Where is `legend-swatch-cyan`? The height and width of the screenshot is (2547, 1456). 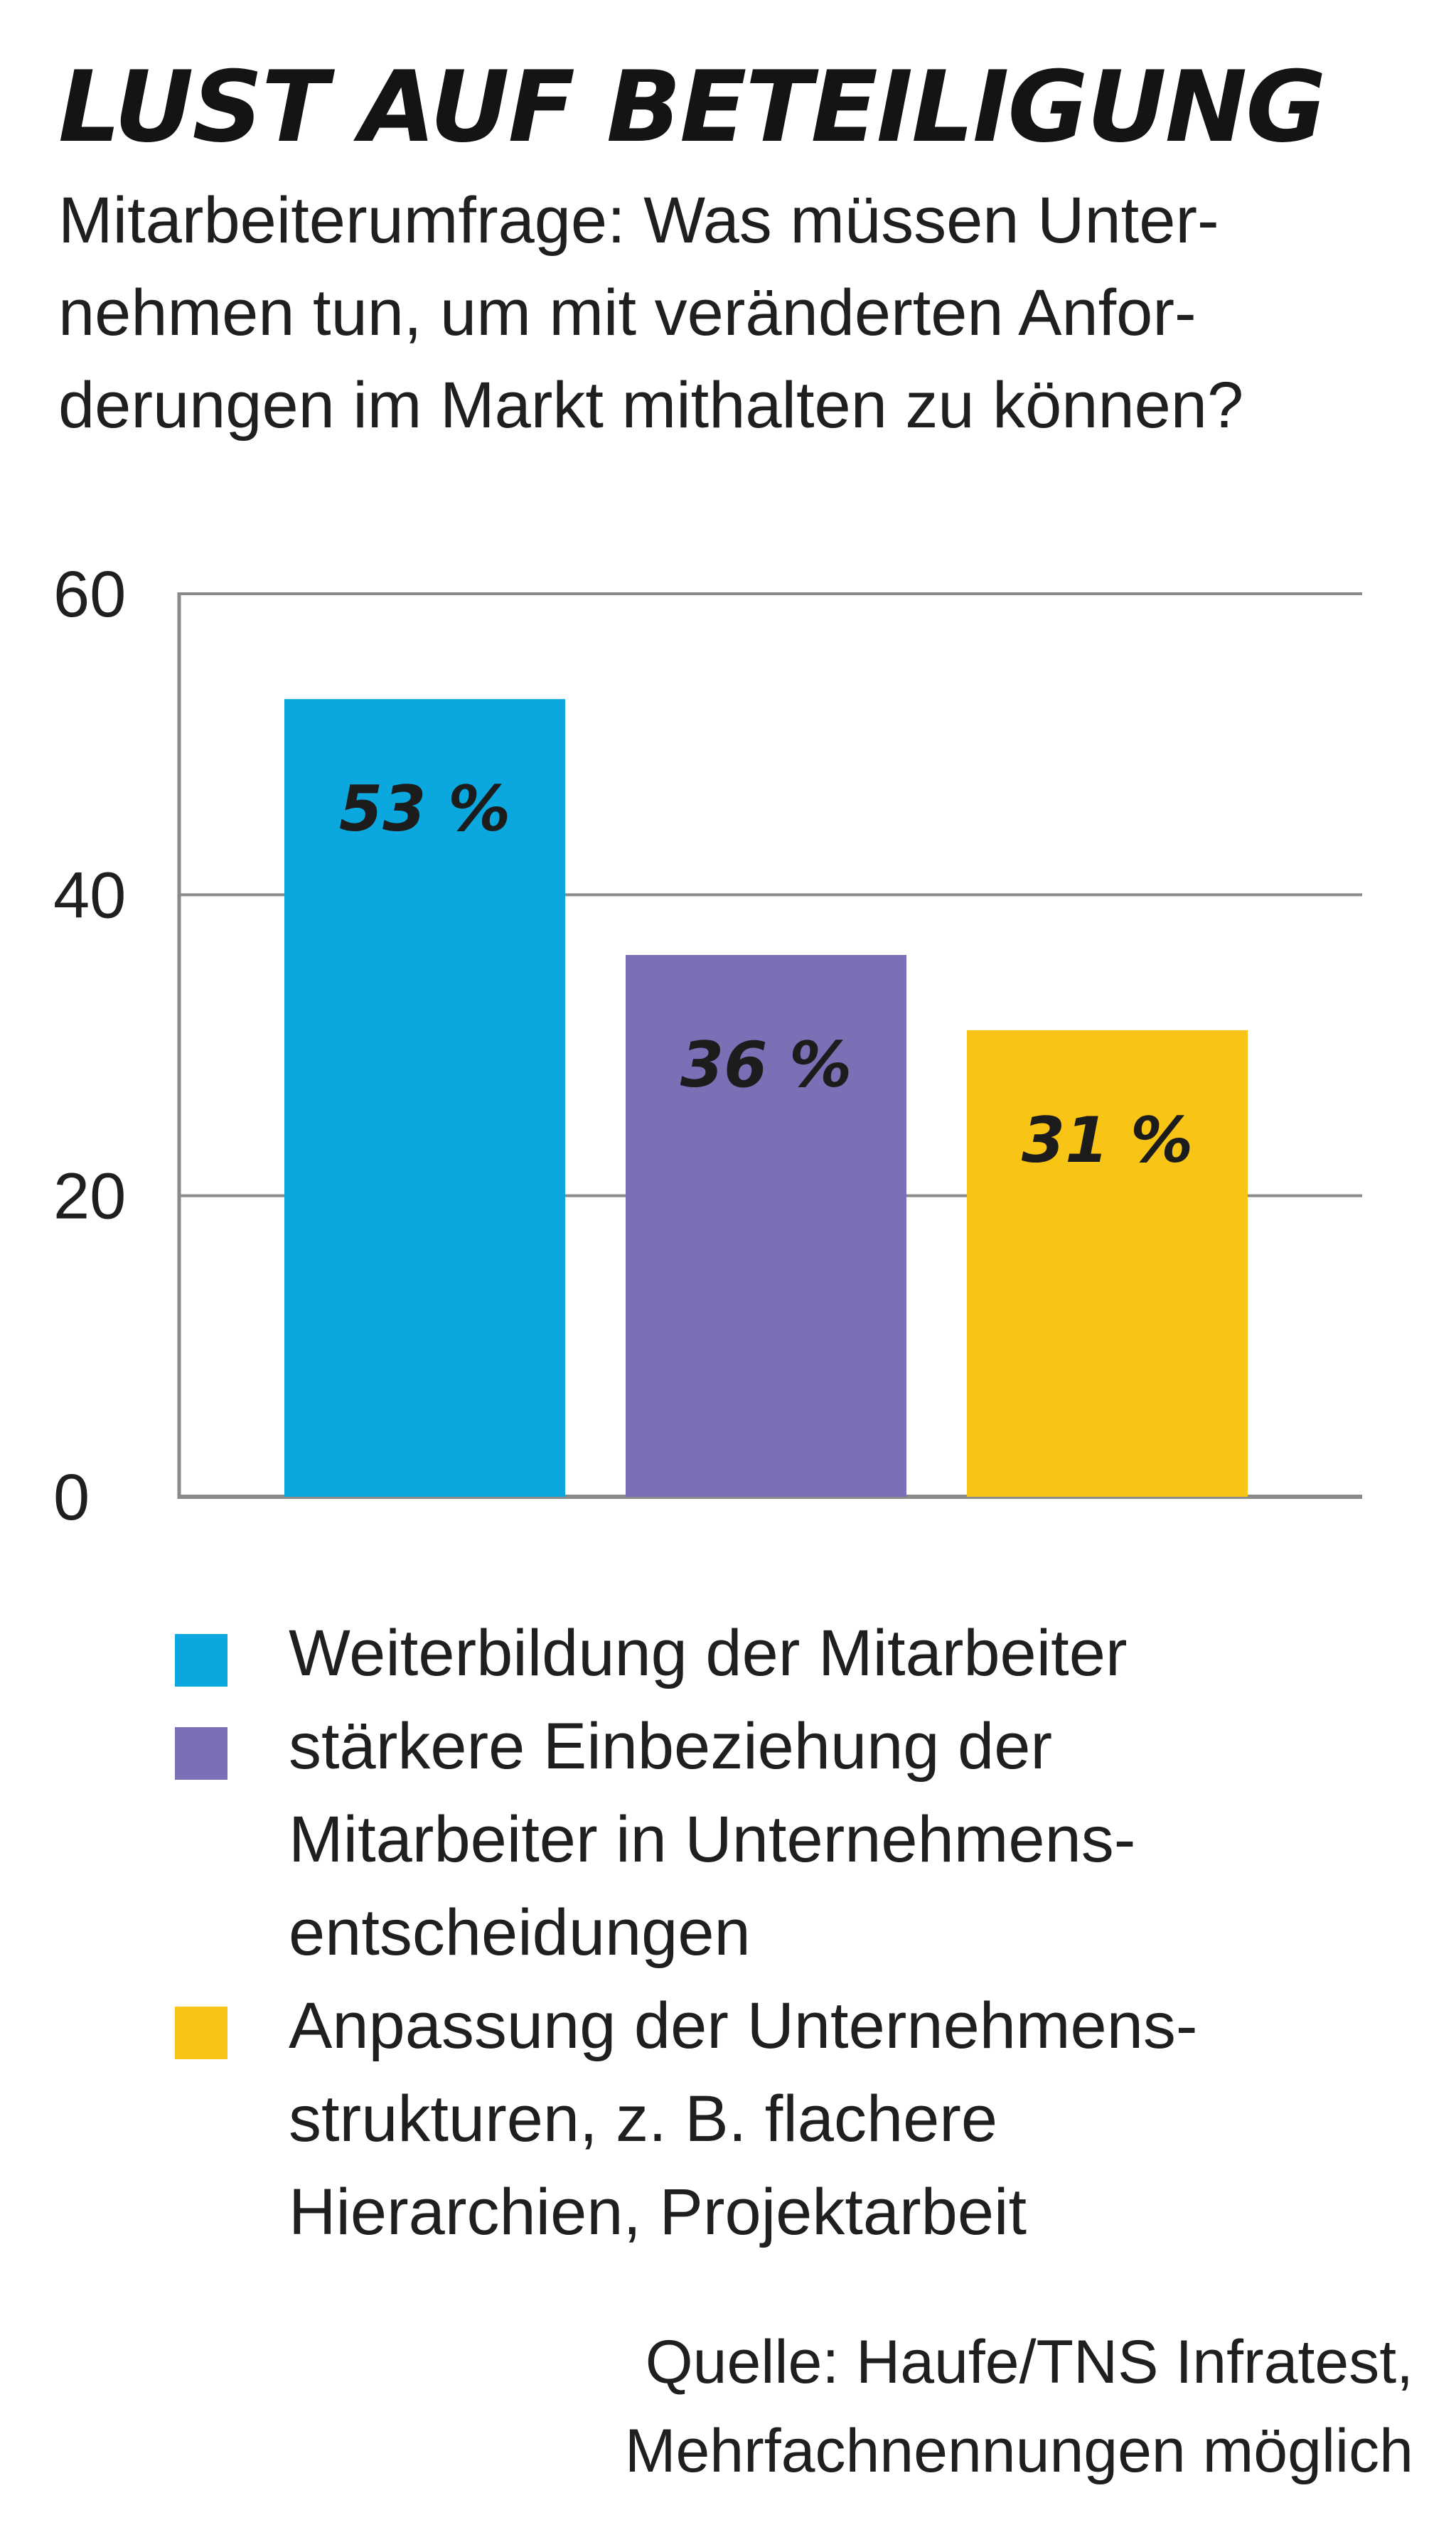
legend-swatch-cyan is located at coordinates (201, 1660).